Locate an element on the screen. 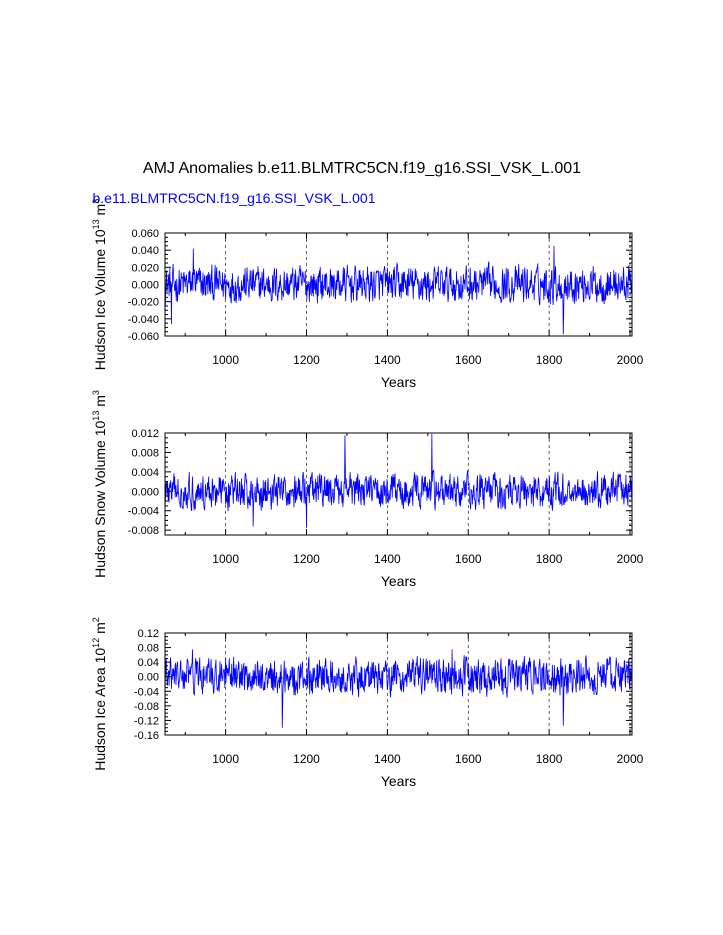  chart-2-ytick-label-6: 0.08 is located at coordinates (148, 649).